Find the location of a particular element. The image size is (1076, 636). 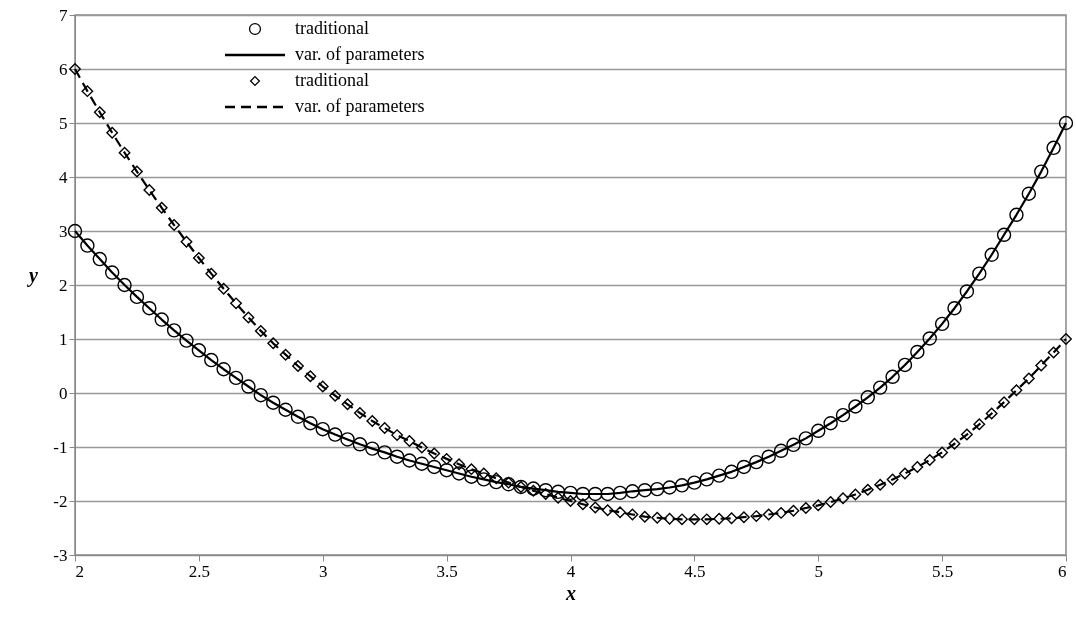

x-tick-label: 6 is located at coordinates (1062, 571).